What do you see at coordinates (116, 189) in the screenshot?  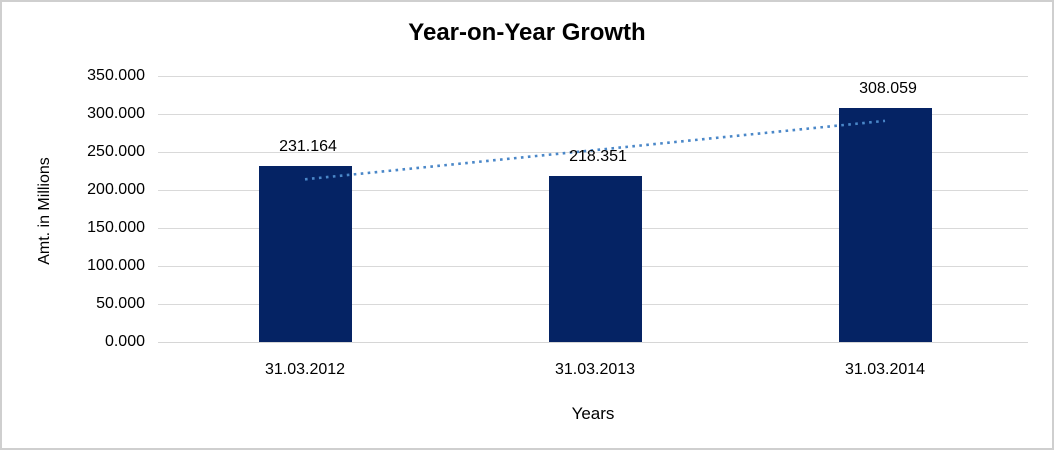 I see `y-tick-label: 200.000` at bounding box center [116, 189].